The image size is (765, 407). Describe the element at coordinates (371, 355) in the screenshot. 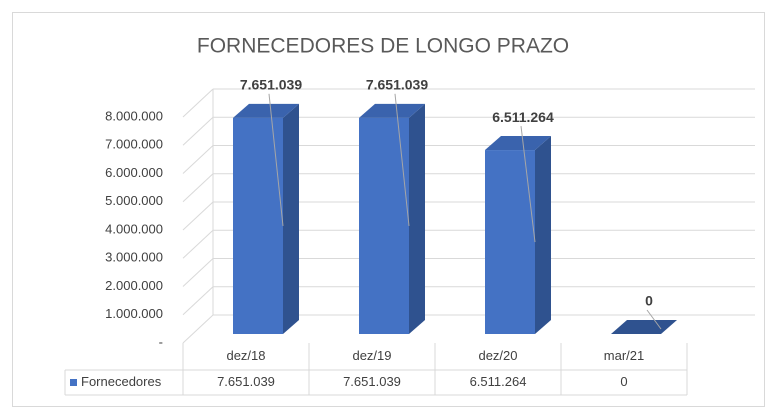

I see `x-tick-label: dez/19` at that location.